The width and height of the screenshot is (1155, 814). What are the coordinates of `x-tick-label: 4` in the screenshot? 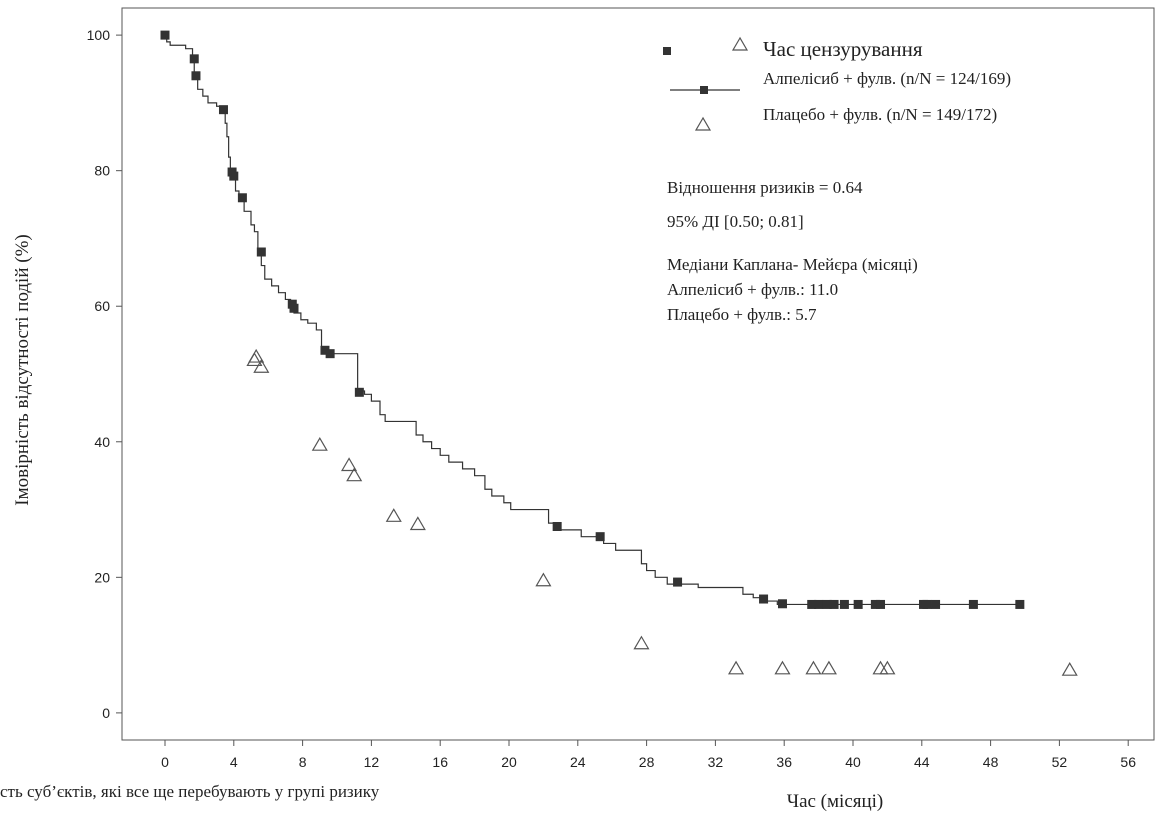 It's located at (234, 762).